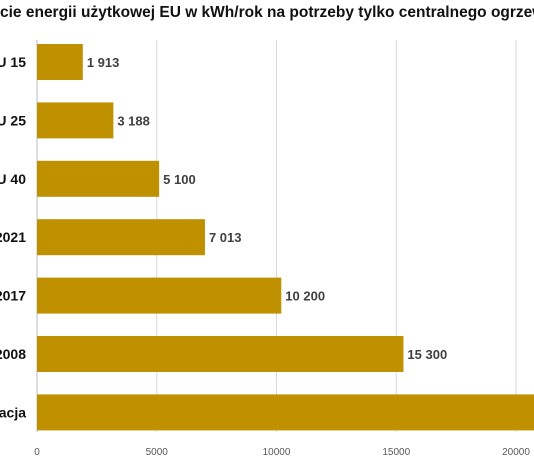 The width and height of the screenshot is (534, 462). What do you see at coordinates (277, 452) in the screenshot?
I see `x-tick-label: 10000` at bounding box center [277, 452].